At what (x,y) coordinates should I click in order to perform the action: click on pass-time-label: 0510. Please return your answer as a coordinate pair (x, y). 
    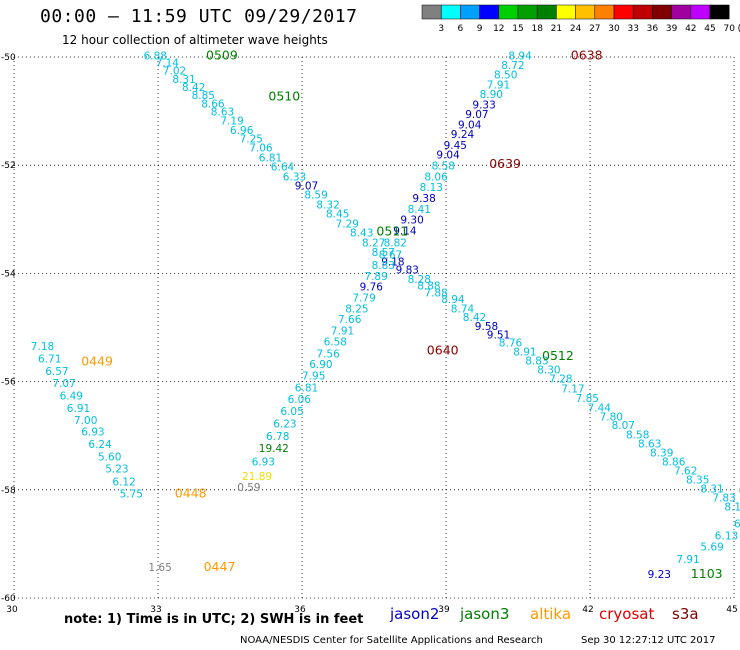
    Looking at the image, I should click on (284, 95).